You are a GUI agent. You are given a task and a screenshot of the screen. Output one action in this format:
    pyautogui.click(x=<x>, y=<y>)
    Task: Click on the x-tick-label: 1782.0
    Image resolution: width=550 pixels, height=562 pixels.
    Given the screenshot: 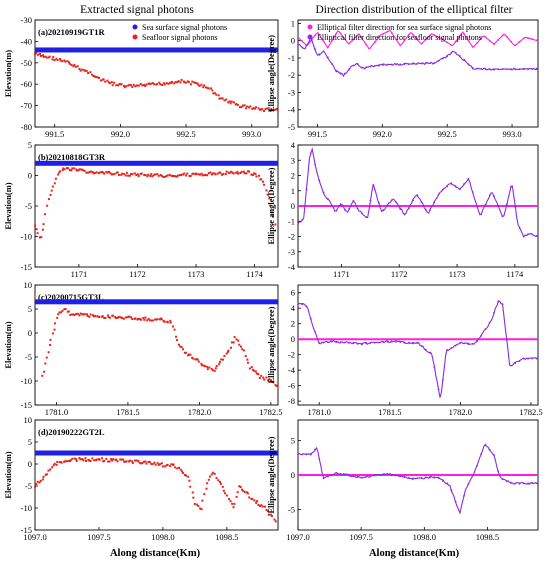 What is the action you would take?
    pyautogui.click(x=199, y=412)
    